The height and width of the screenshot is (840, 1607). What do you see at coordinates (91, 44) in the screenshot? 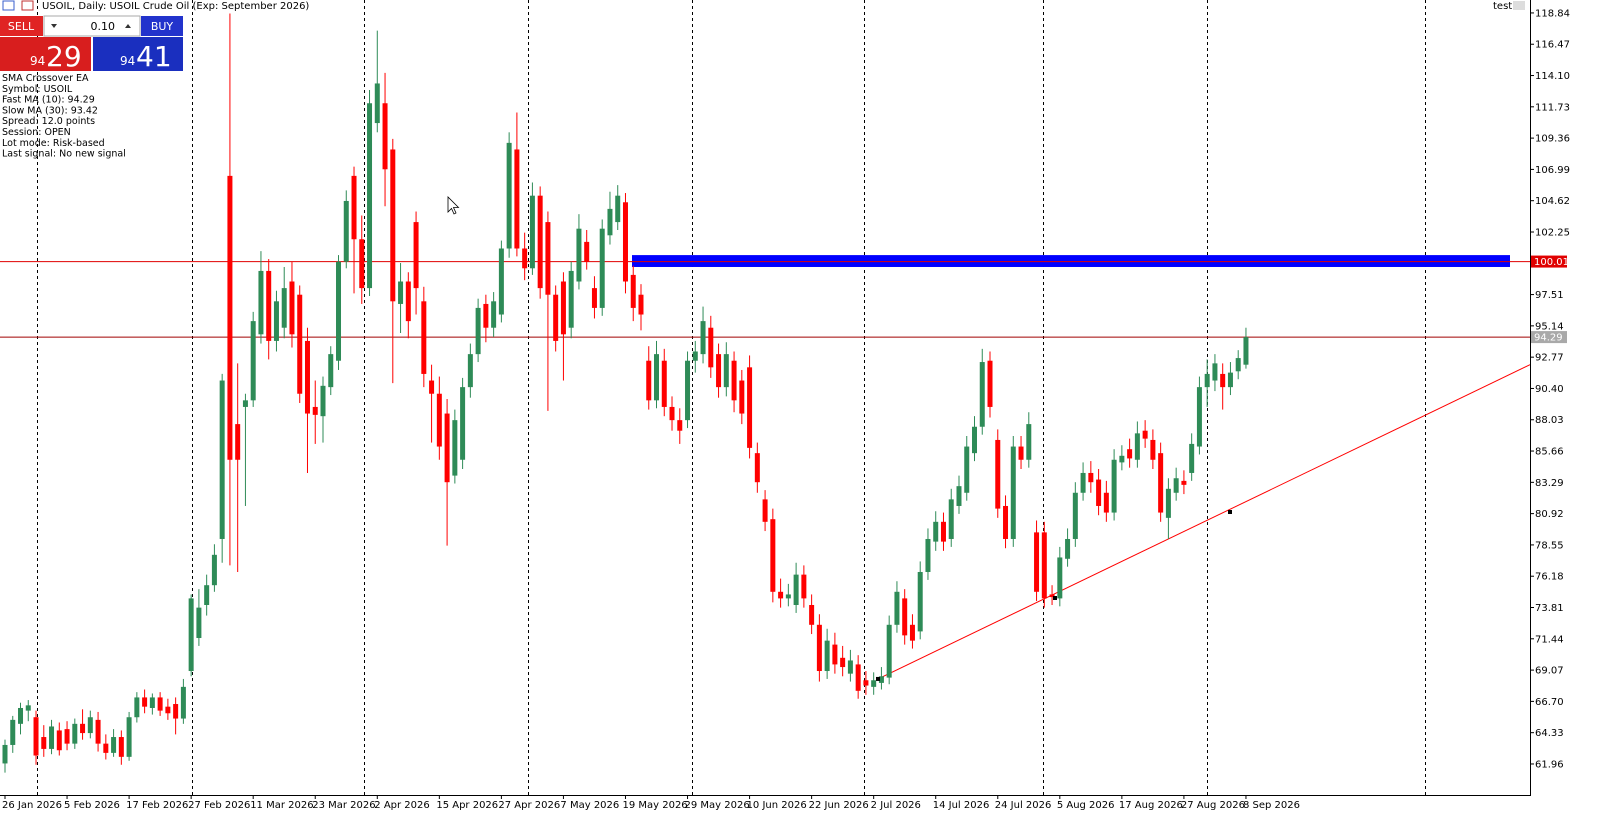
I see `trade-panel: SELL 0.10 BUY 94 29 94 41` at bounding box center [91, 44].